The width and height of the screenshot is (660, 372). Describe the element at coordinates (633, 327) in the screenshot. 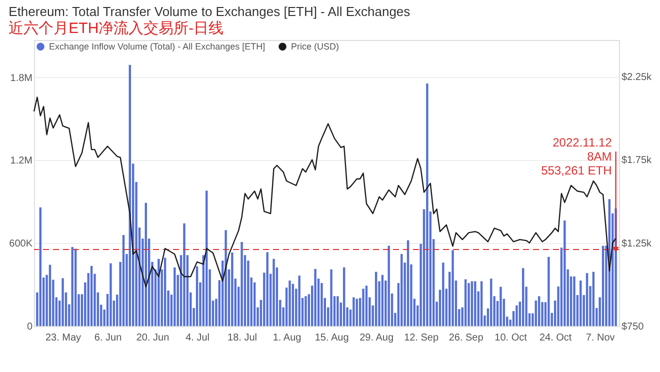

I see `y2-tick-label: $750` at that location.